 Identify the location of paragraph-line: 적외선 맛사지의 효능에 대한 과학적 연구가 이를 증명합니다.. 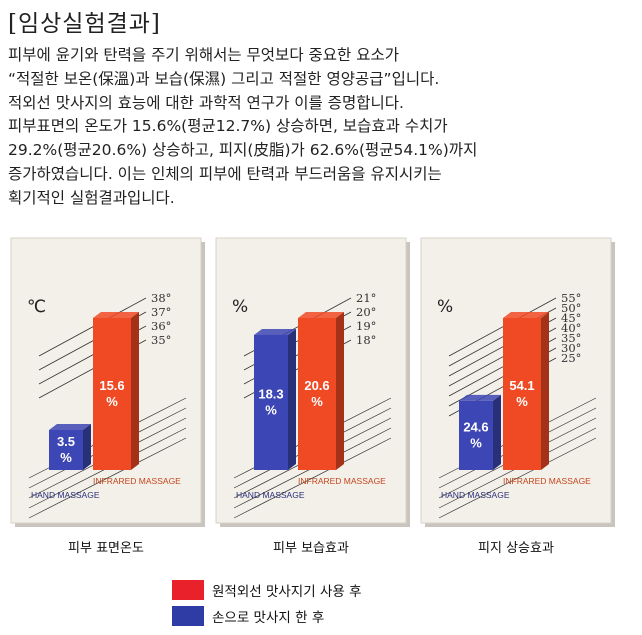
(206, 102).